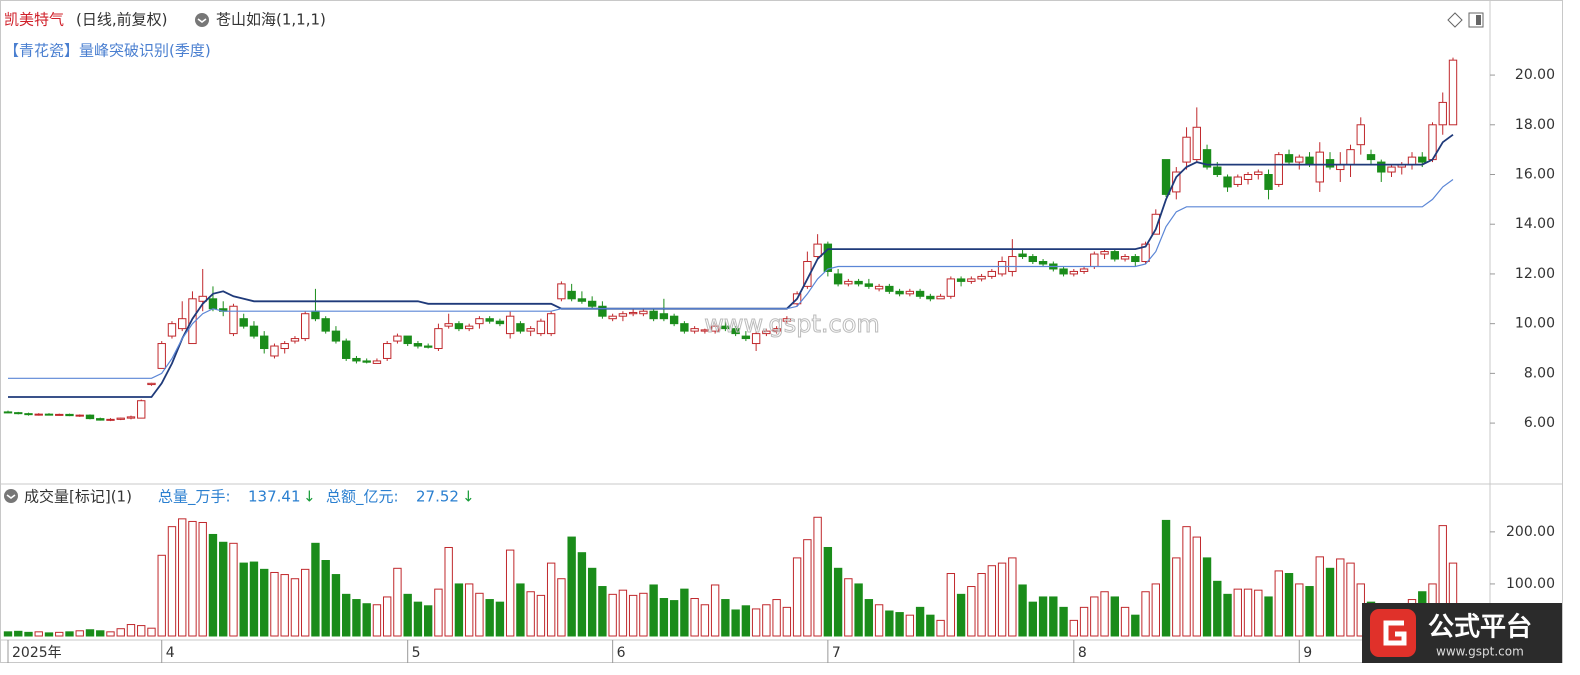 The height and width of the screenshot is (675, 1580). What do you see at coordinates (1455, 20) in the screenshot?
I see `diamond-icon` at bounding box center [1455, 20].